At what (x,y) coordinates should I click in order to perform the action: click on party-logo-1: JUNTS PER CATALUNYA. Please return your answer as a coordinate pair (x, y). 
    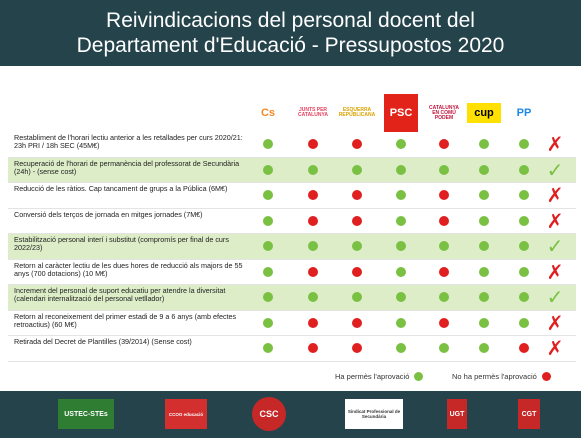
    Looking at the image, I should click on (313, 113).